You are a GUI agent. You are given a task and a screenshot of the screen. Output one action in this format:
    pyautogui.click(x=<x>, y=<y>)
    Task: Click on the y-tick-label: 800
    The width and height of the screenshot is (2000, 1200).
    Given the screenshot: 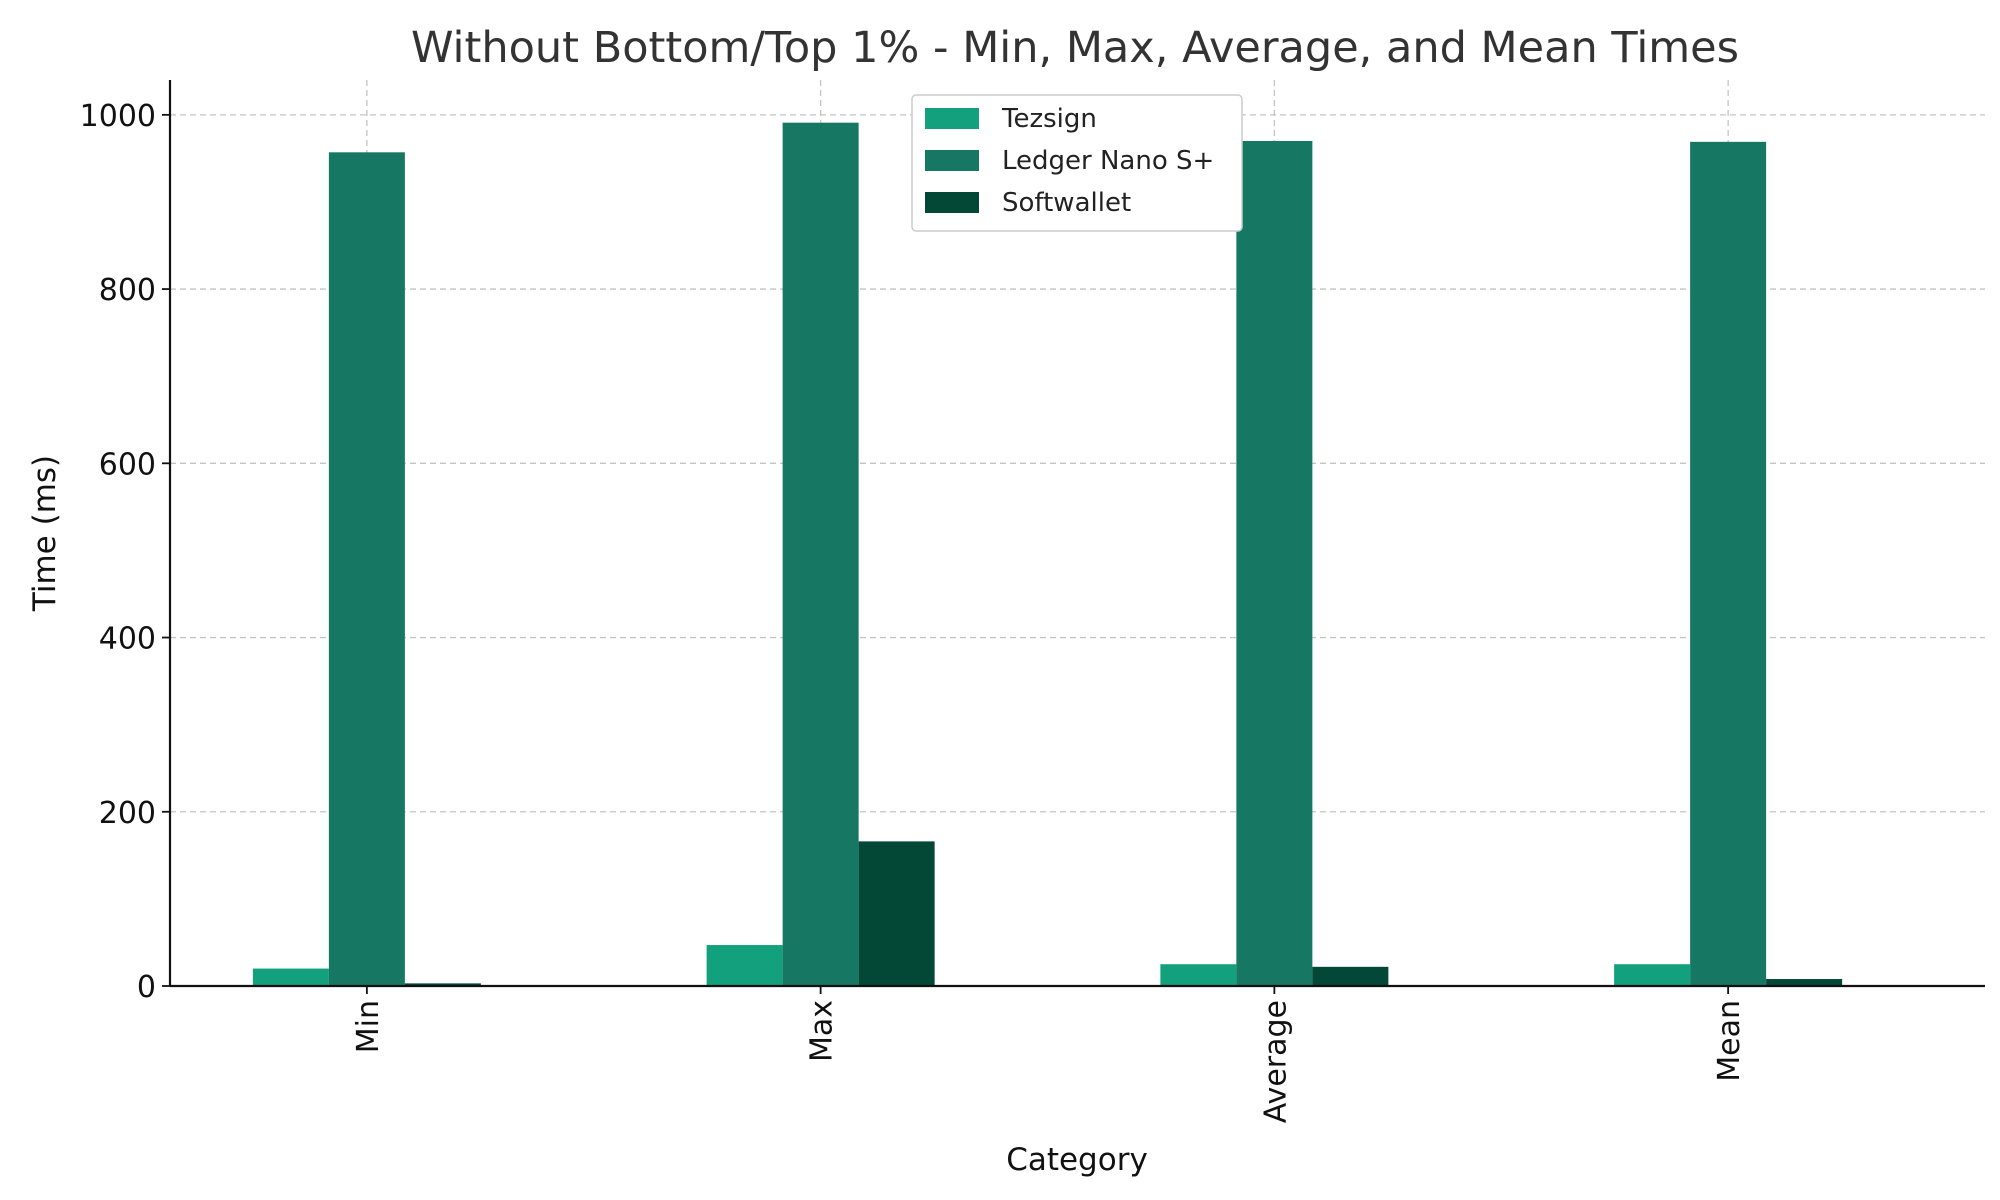 What is the action you would take?
    pyautogui.click(x=127, y=290)
    